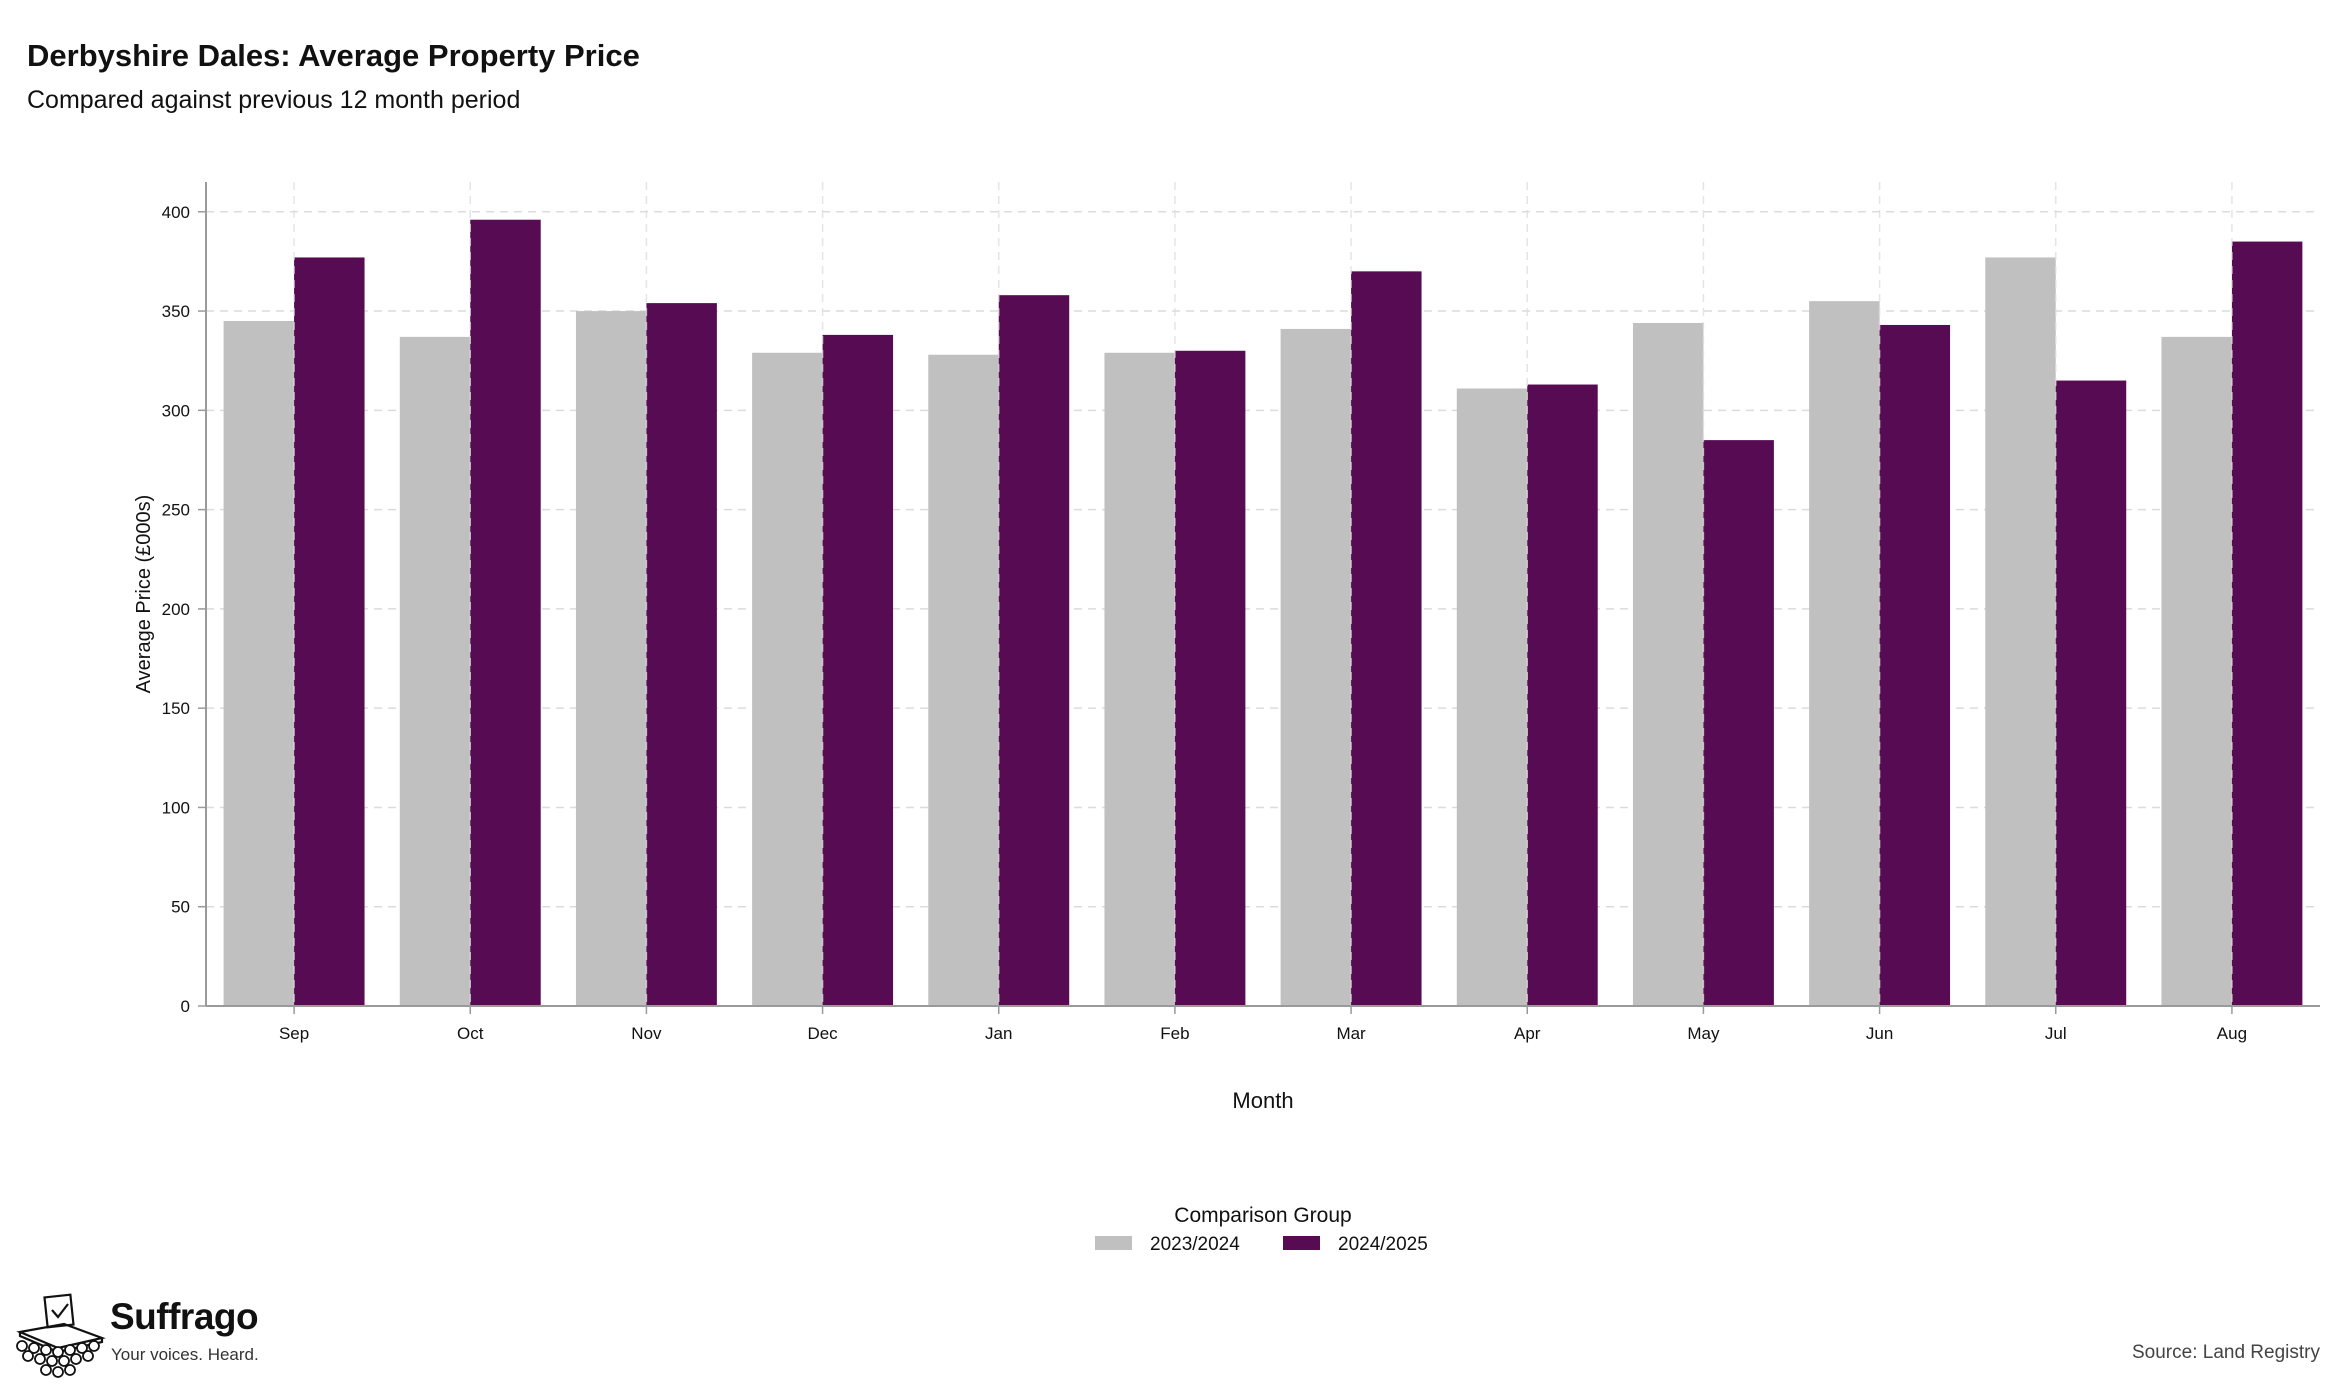 This screenshot has height=1388, width=2334. I want to click on x-tick-label: Jul, so click(2056, 1033).